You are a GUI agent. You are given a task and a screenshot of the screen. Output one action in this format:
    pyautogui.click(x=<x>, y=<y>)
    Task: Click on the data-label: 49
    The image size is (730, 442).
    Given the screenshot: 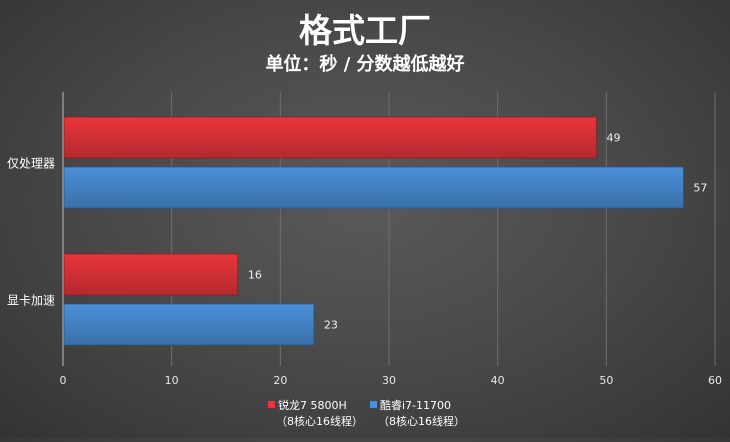 What is the action you would take?
    pyautogui.click(x=613, y=138)
    